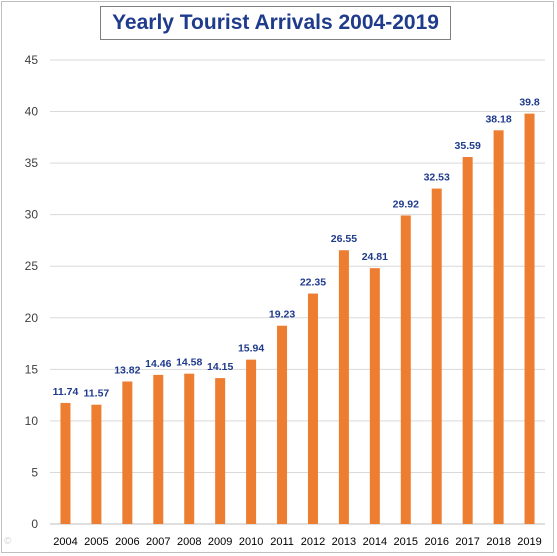 Image resolution: width=557 pixels, height=556 pixels. Describe the element at coordinates (34, 472) in the screenshot. I see `y-tick-label: 5` at that location.